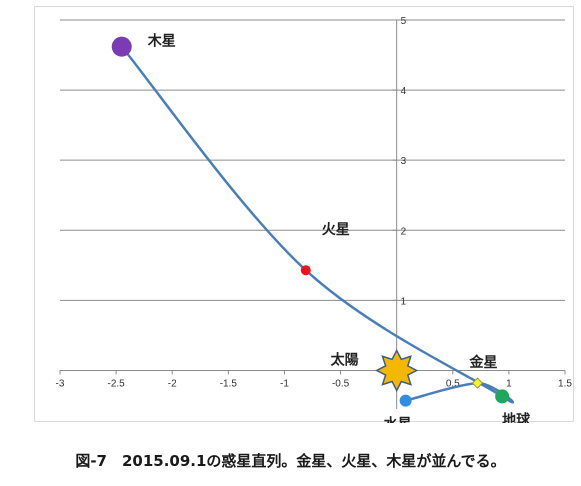  I want to click on planet-label: 火星, so click(336, 230).